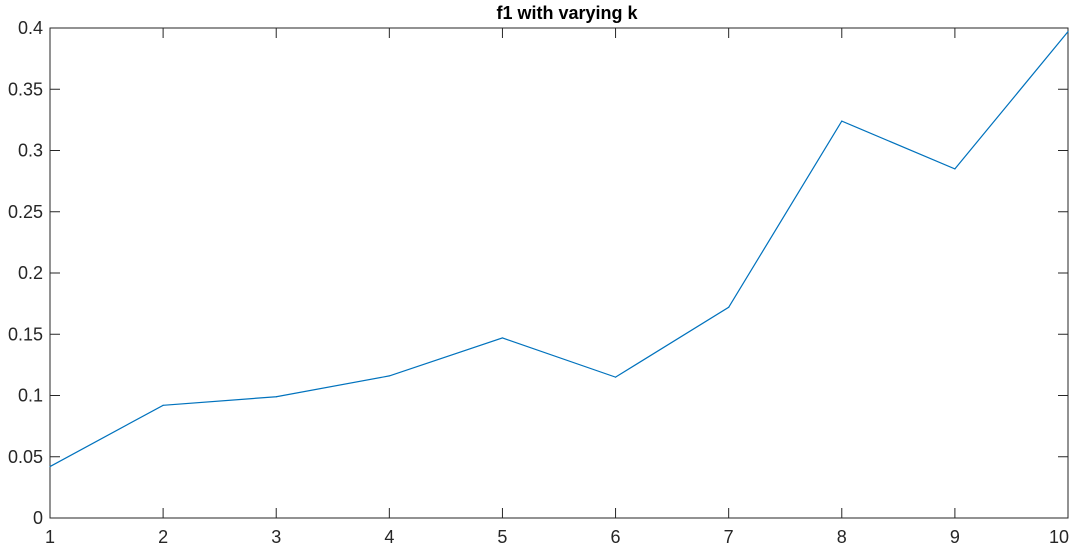  I want to click on y-tick-label: 0, so click(38, 518).